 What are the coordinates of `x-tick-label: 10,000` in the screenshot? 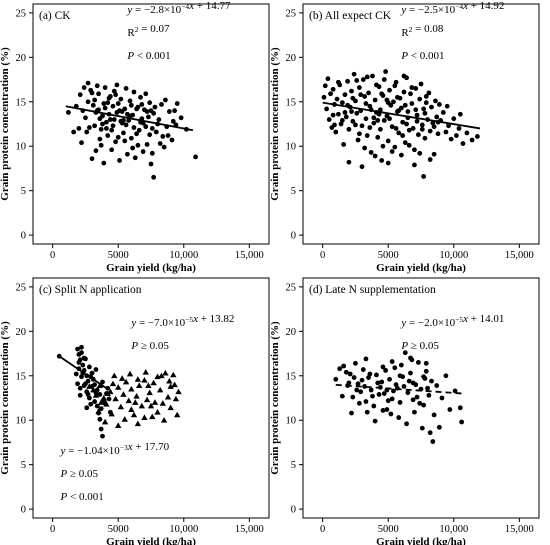 It's located at (183, 529).